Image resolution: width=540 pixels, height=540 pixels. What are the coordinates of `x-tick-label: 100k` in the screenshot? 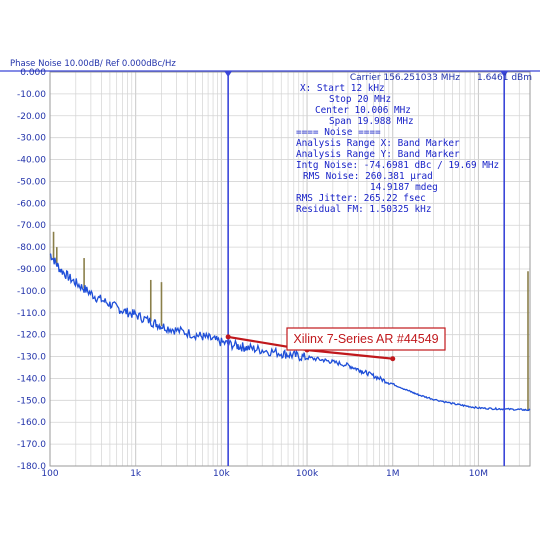 It's located at (307, 474).